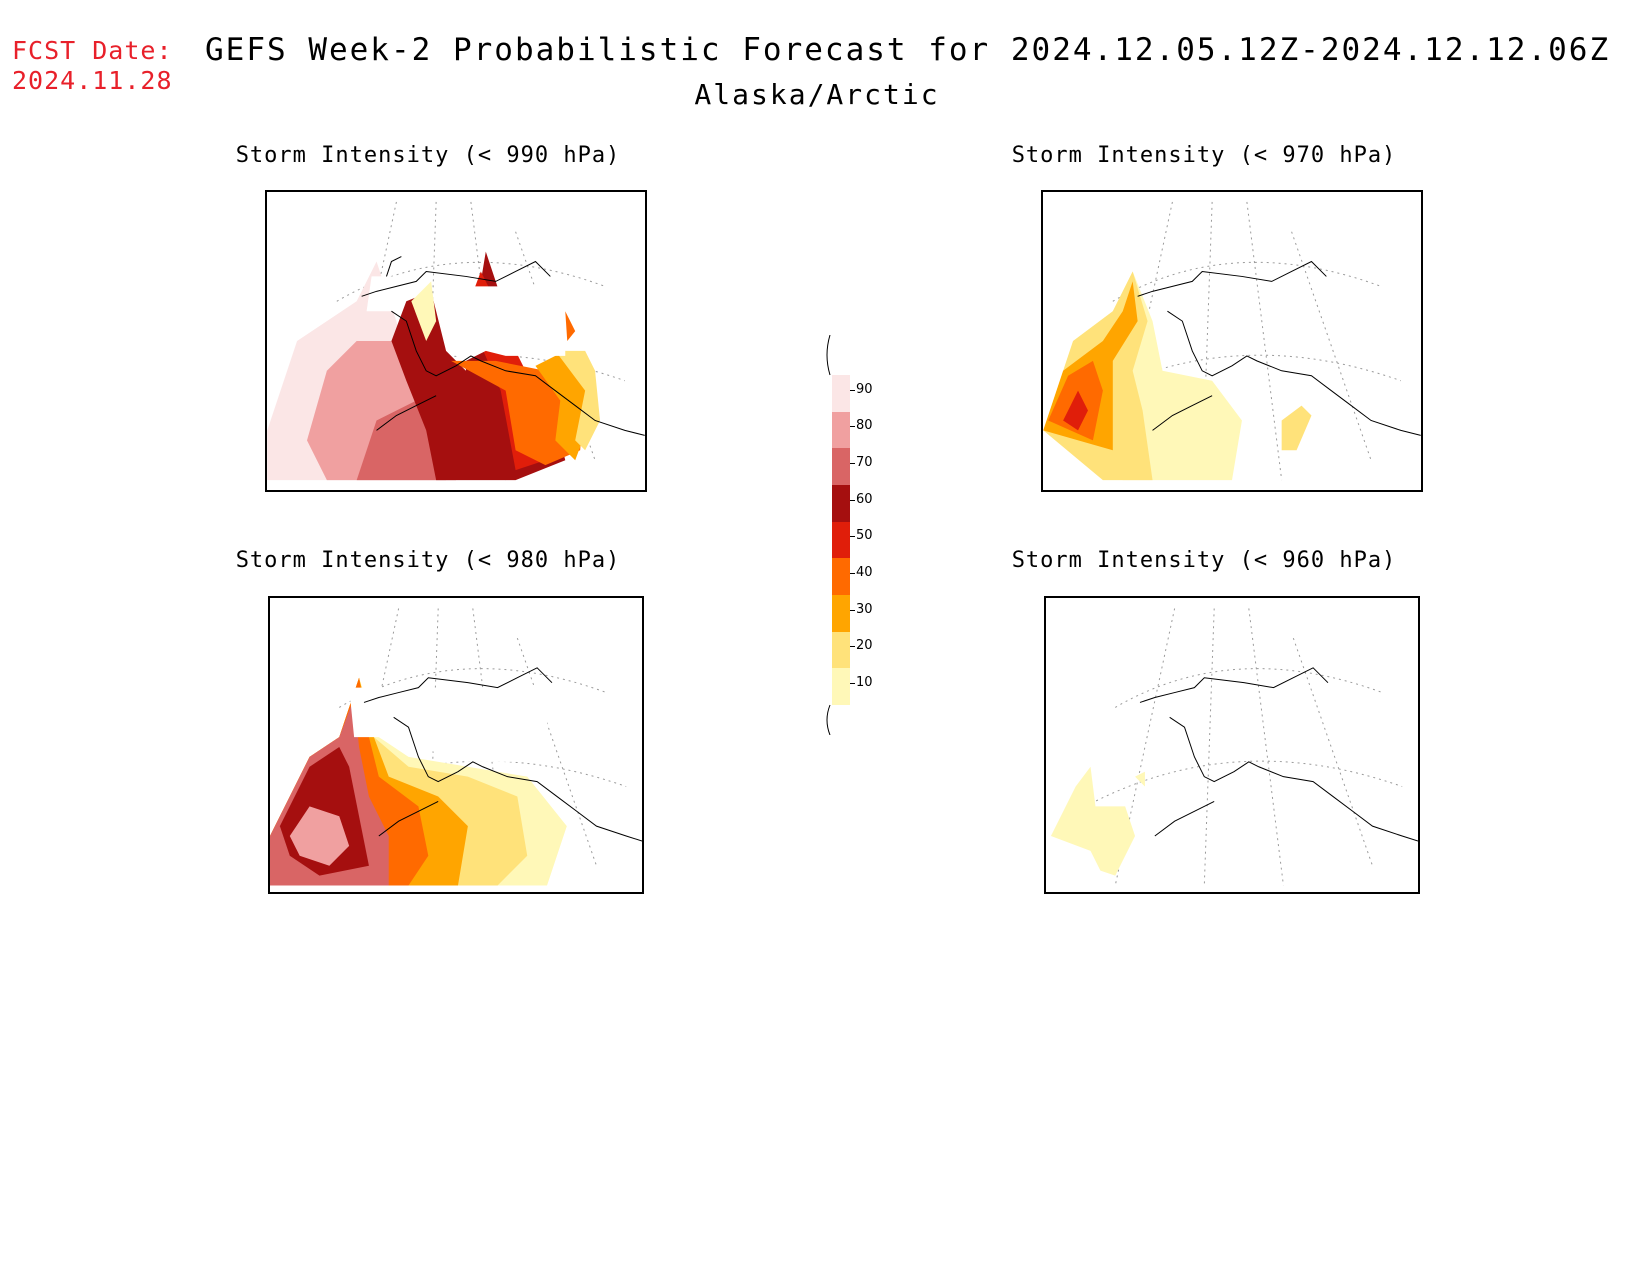  Describe the element at coordinates (864, 646) in the screenshot. I see `colorbar-label: 20` at that location.